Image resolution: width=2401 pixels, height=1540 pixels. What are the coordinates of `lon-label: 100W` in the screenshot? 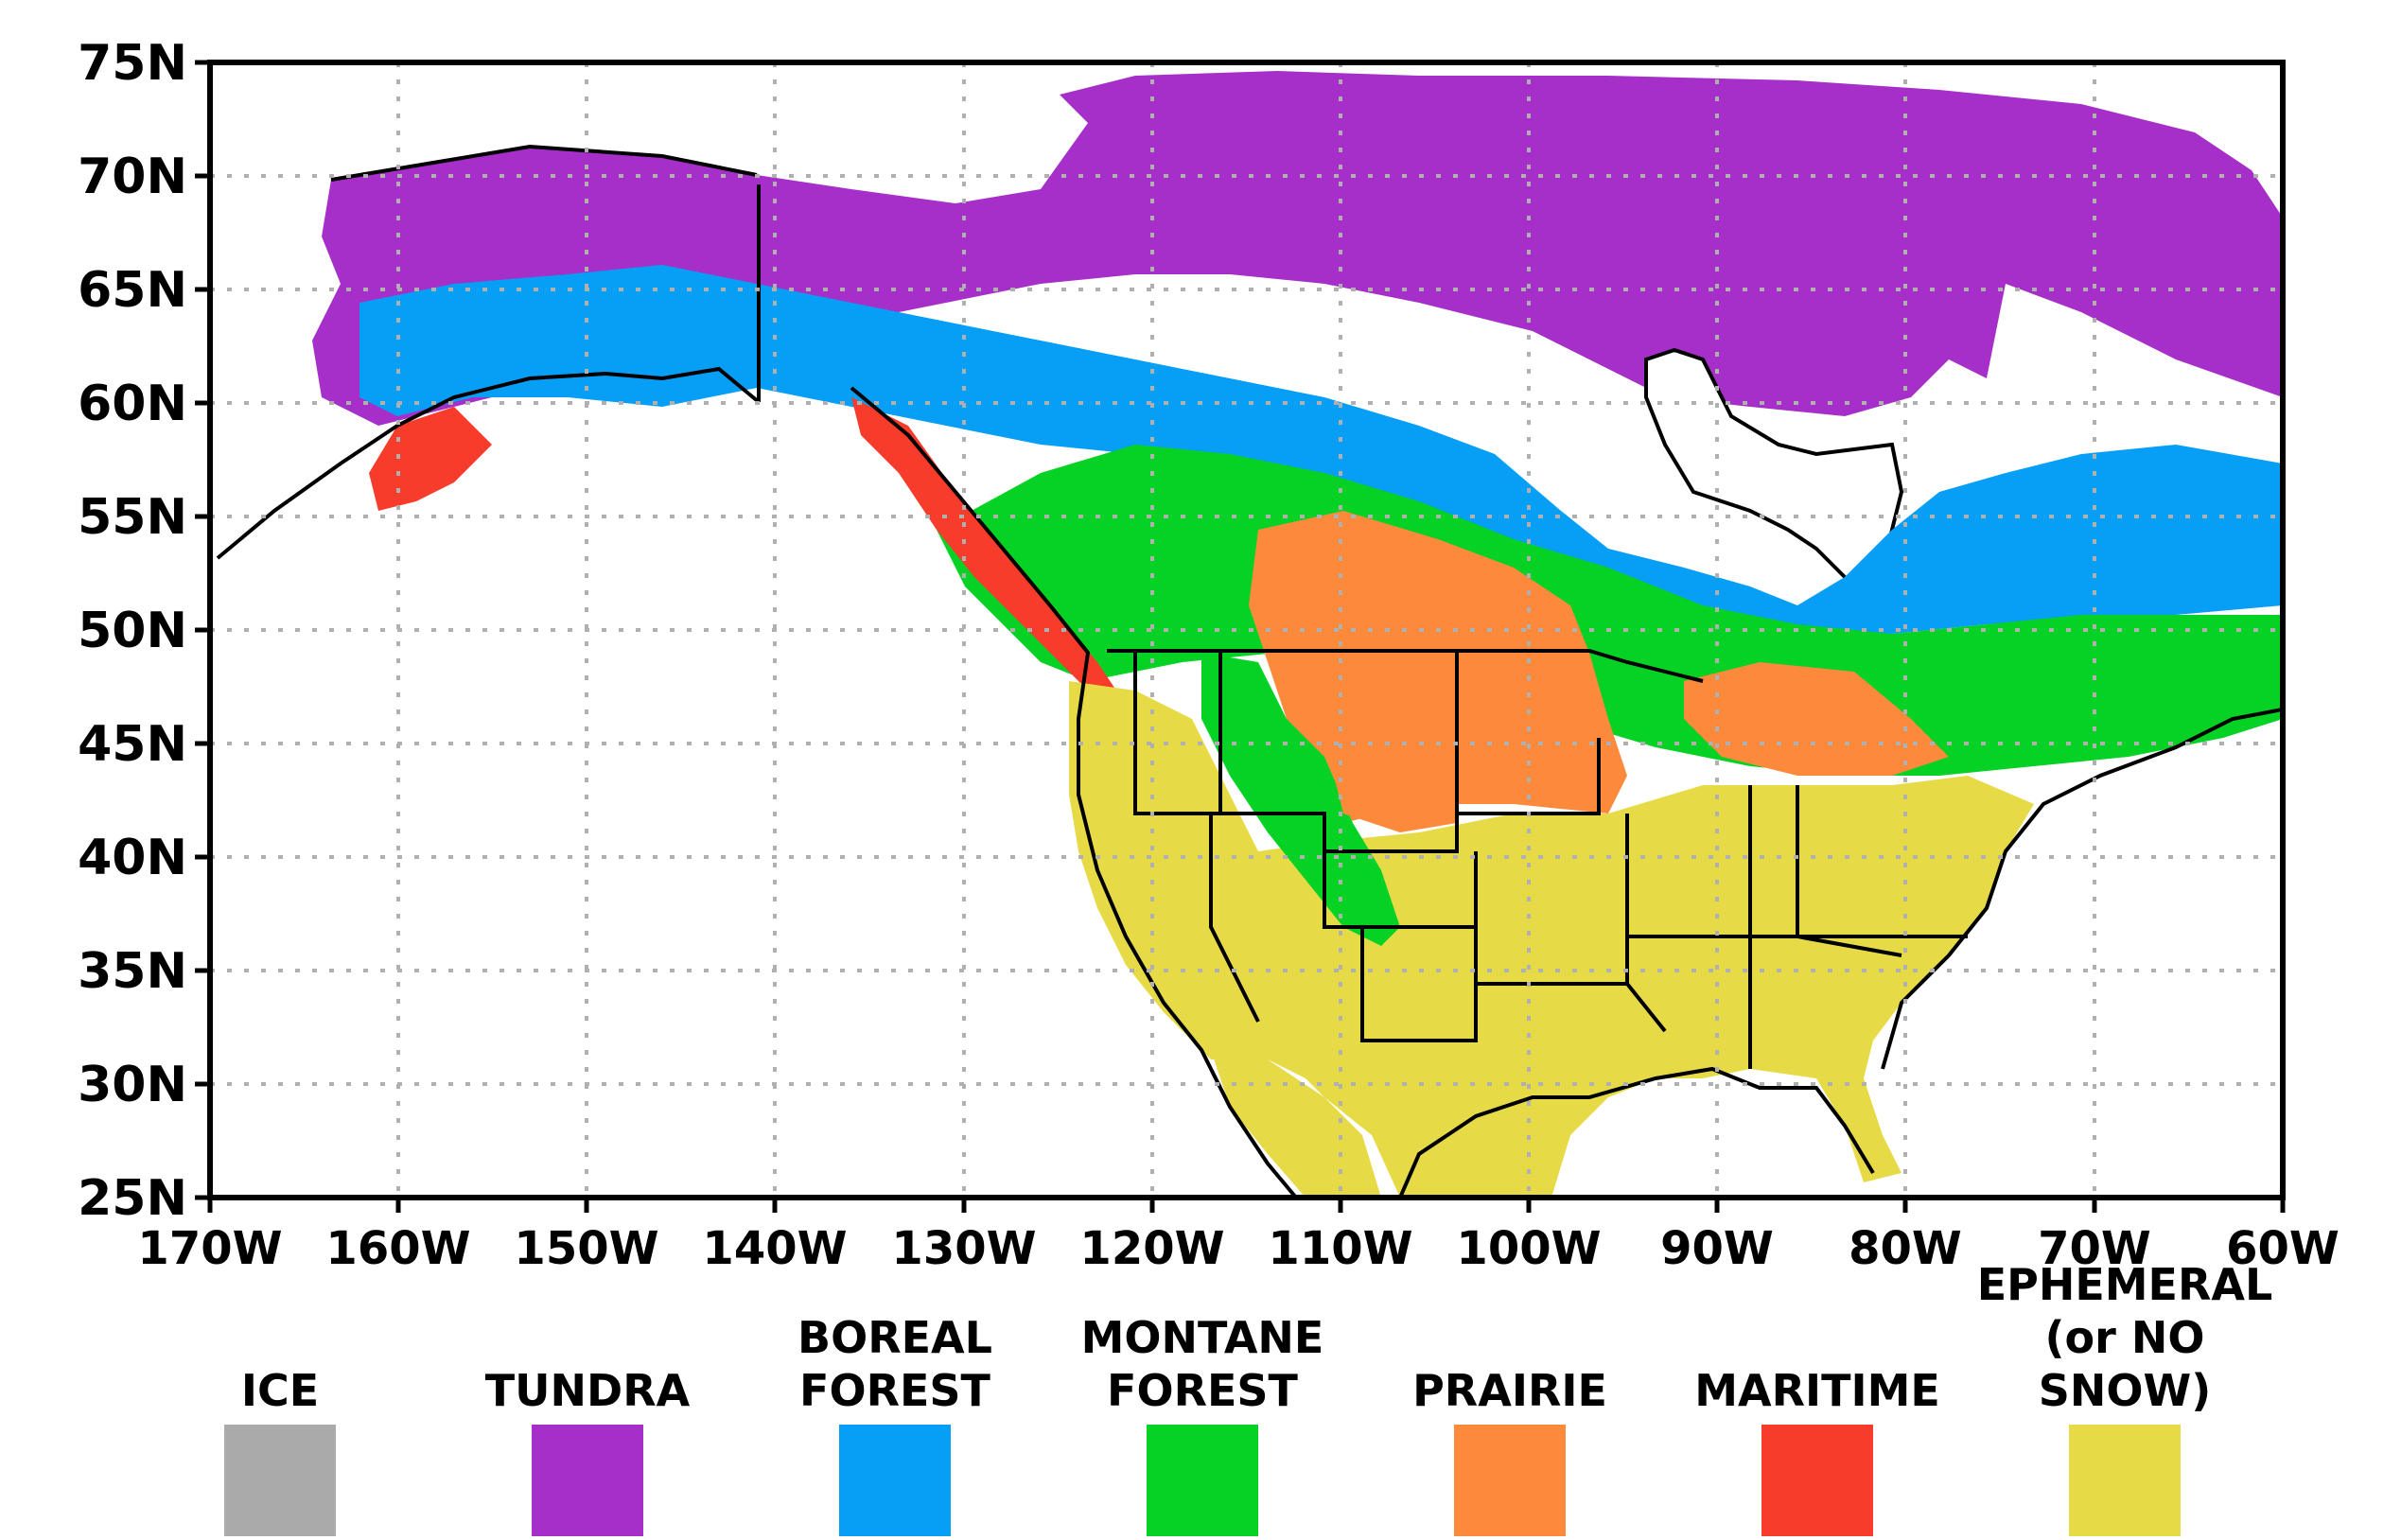 It's located at (1528, 1248).